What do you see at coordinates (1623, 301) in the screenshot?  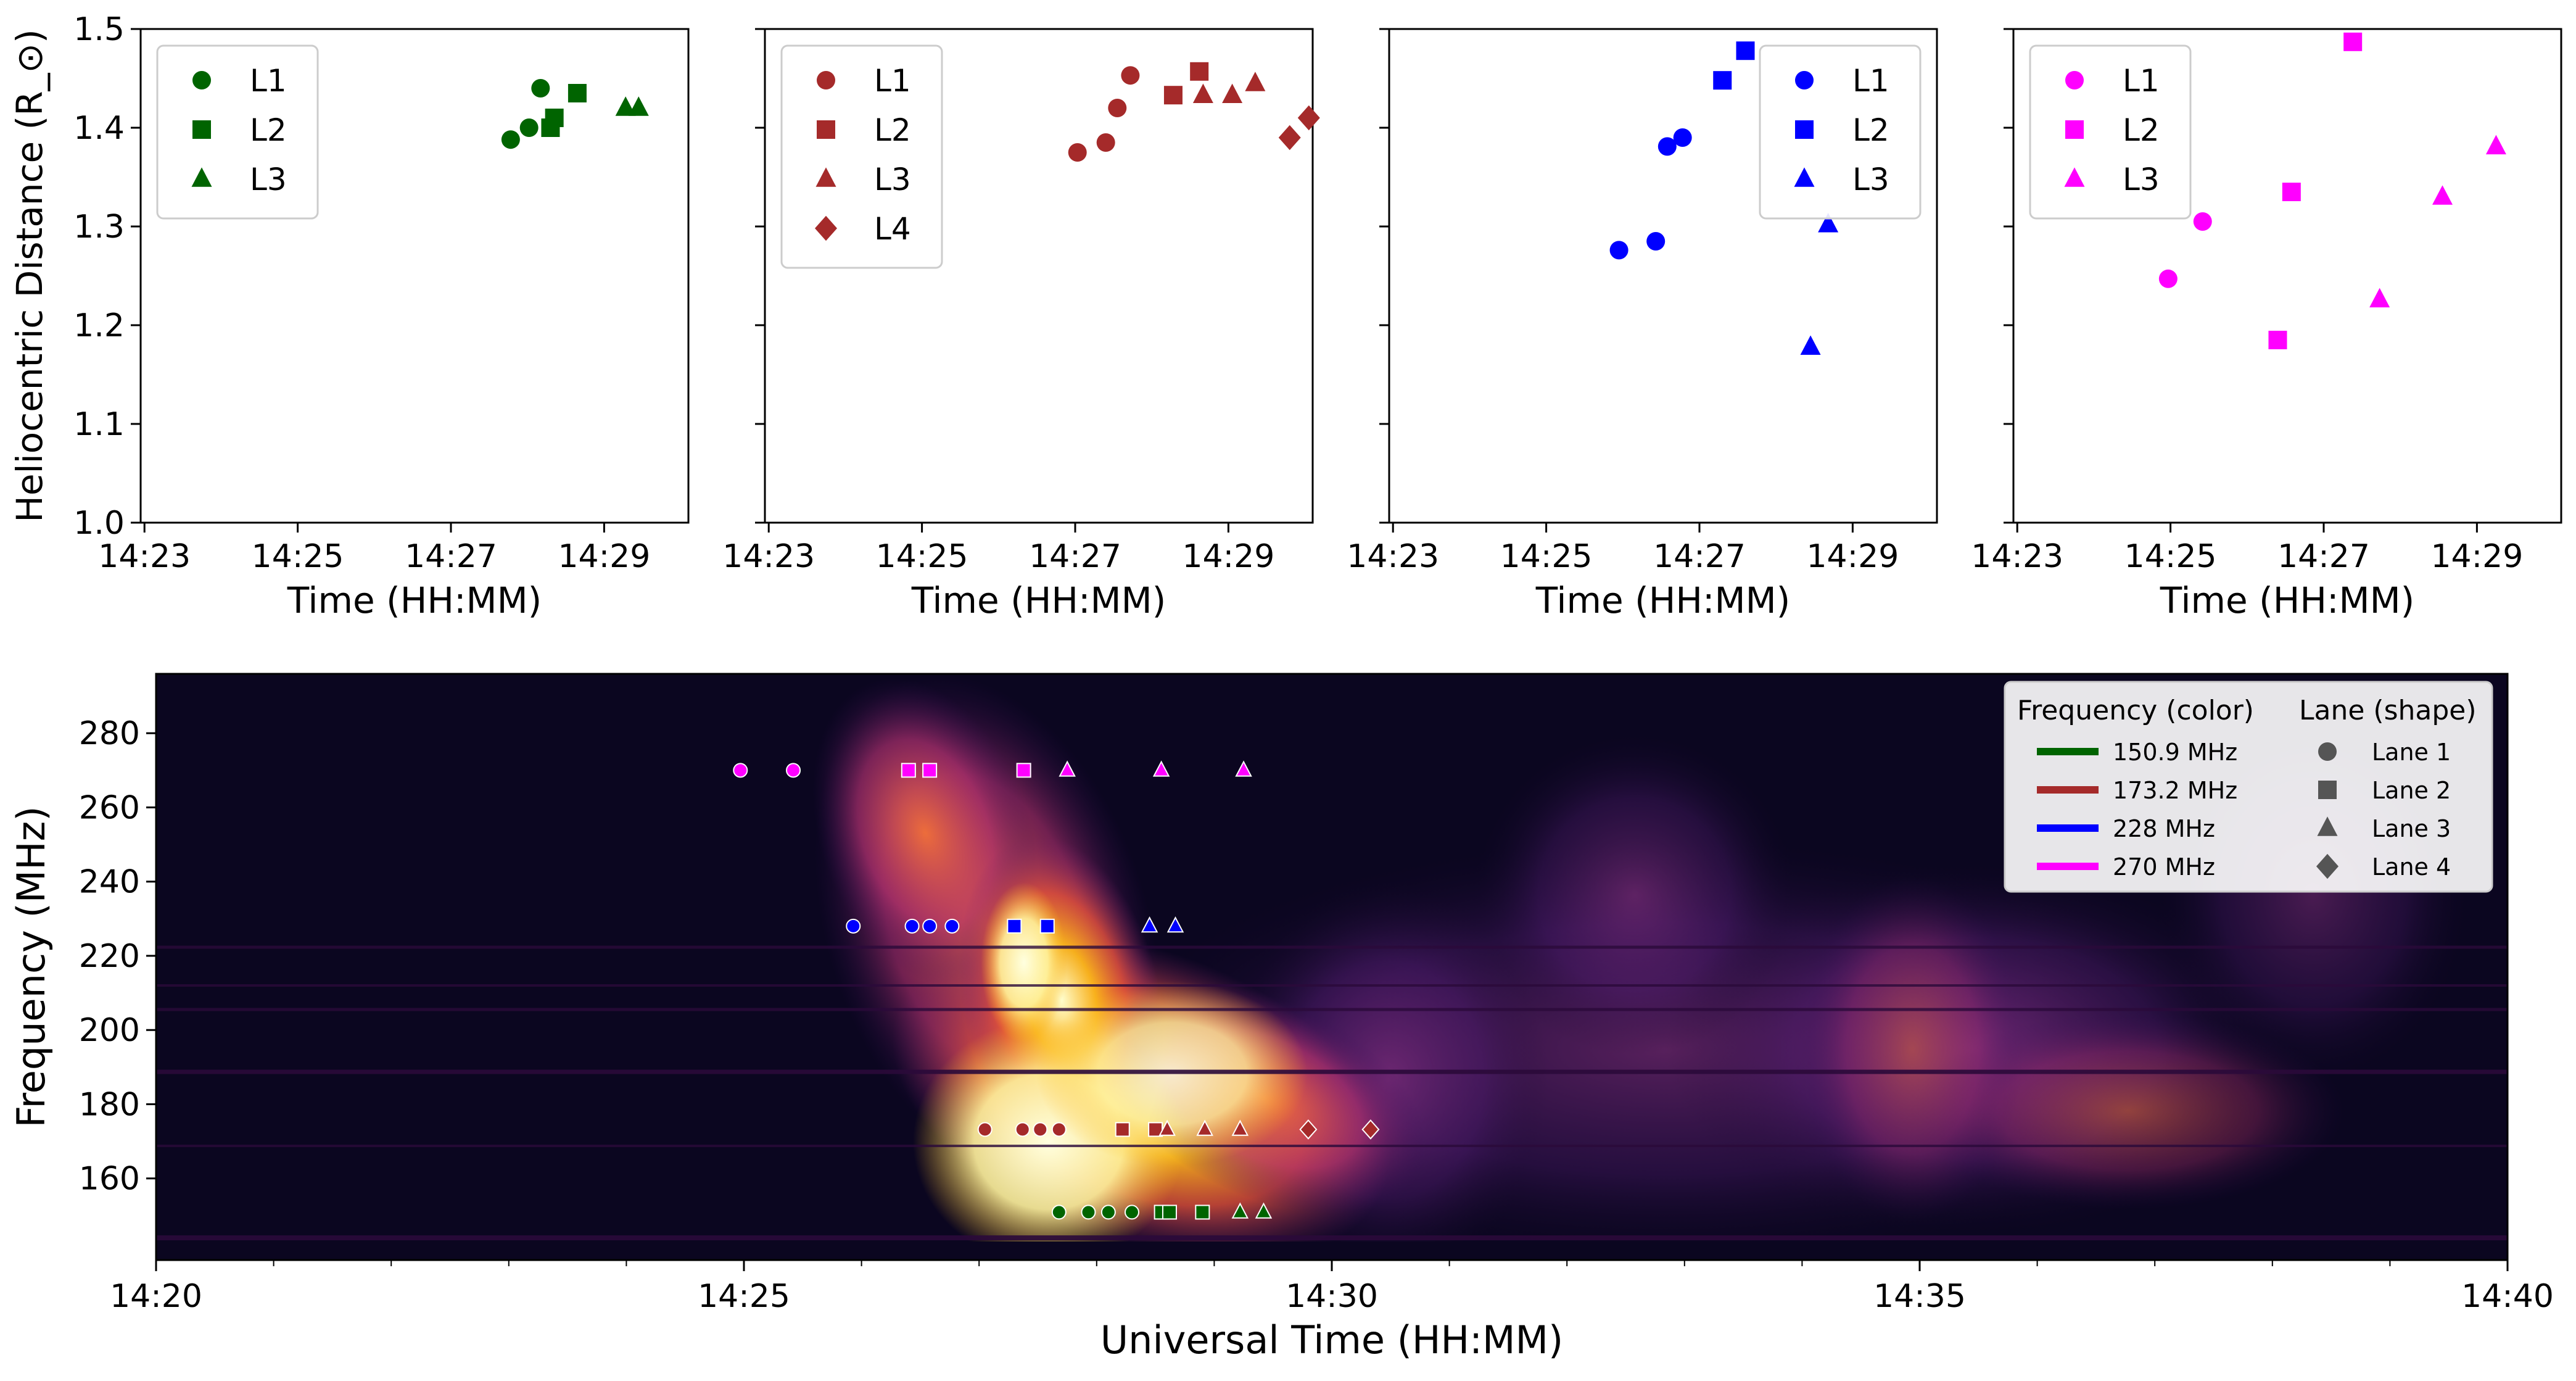 I see `axis-ticks: 14:23 14:25 14:27 14:29` at bounding box center [1623, 301].